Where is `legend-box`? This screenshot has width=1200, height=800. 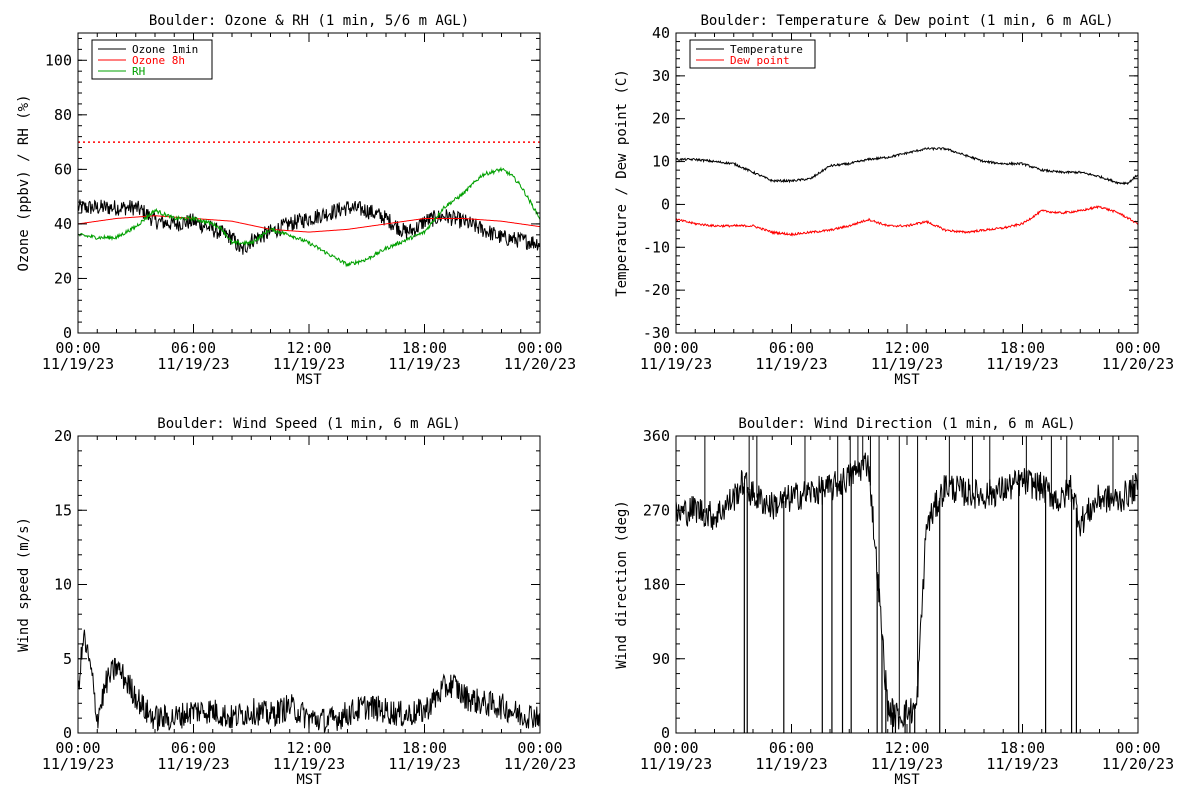 legend-box is located at coordinates (752, 54).